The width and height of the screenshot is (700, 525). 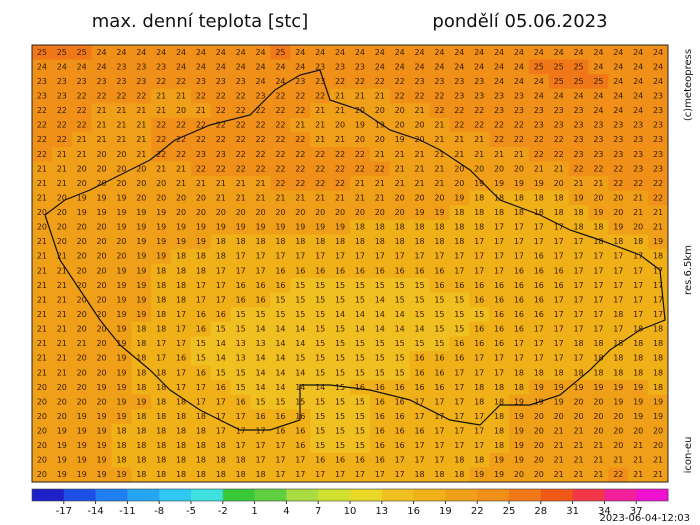 What do you see at coordinates (143, 495) in the screenshot?
I see `colorbar-band` at bounding box center [143, 495].